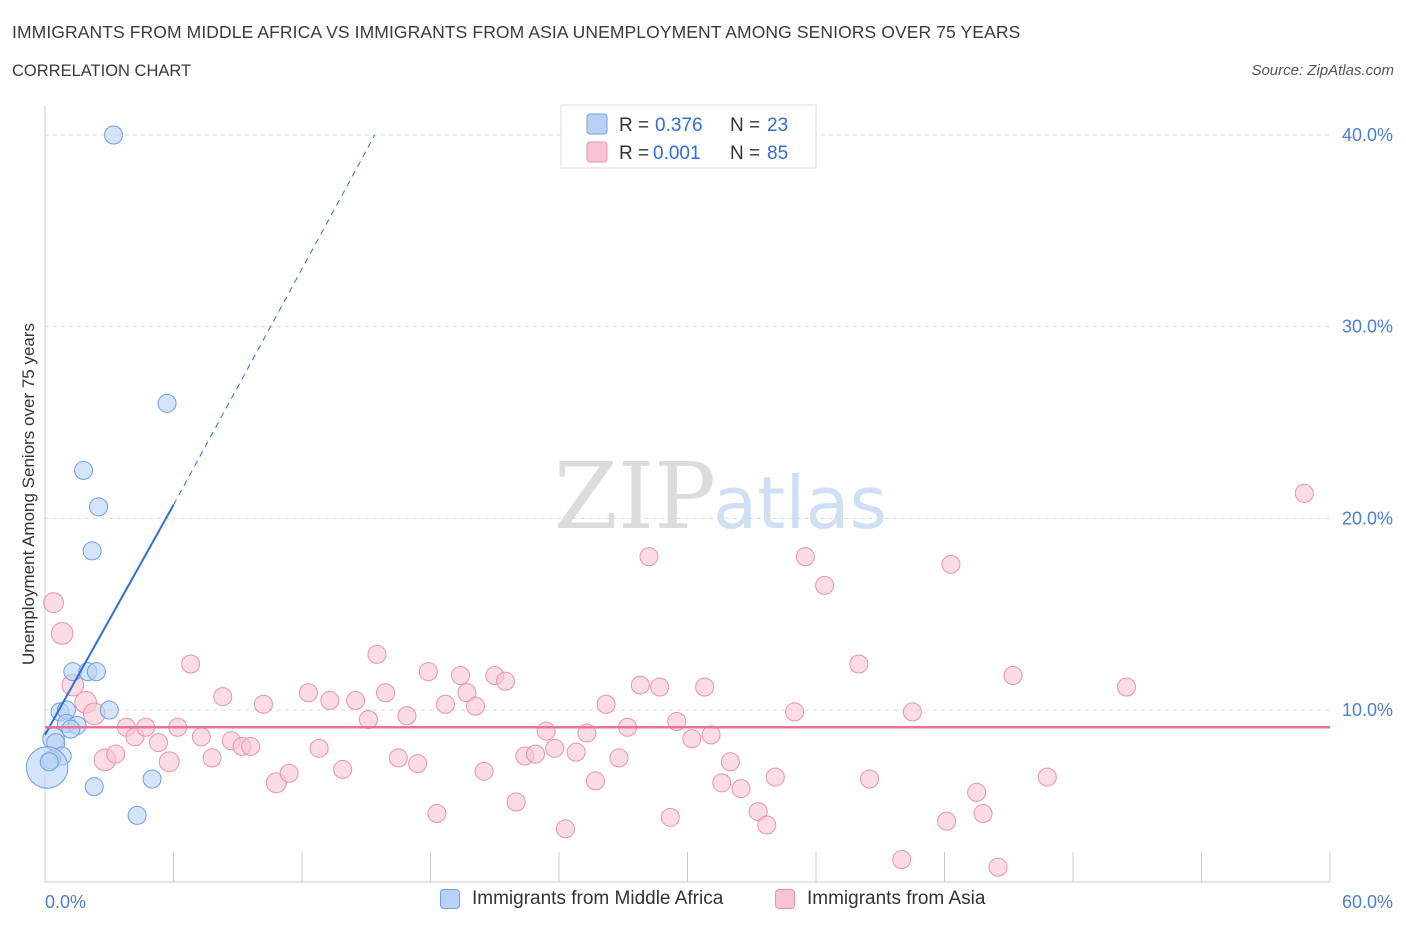 The height and width of the screenshot is (930, 1406). I want to click on watermark: ZIP atlas, so click(720, 496).